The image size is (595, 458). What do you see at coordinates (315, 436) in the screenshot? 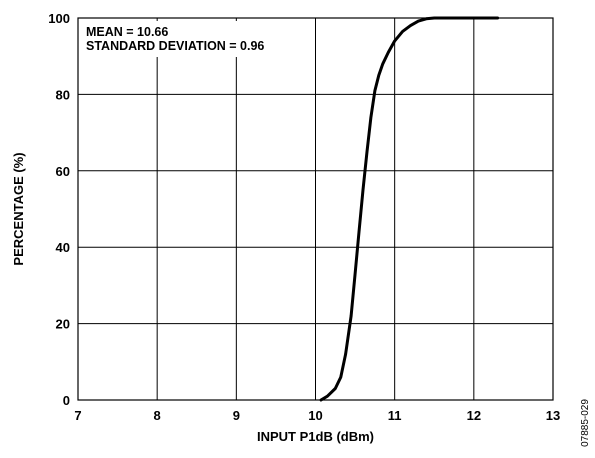
I see `x-axis-label: INPUT P1dB (dBm)` at bounding box center [315, 436].